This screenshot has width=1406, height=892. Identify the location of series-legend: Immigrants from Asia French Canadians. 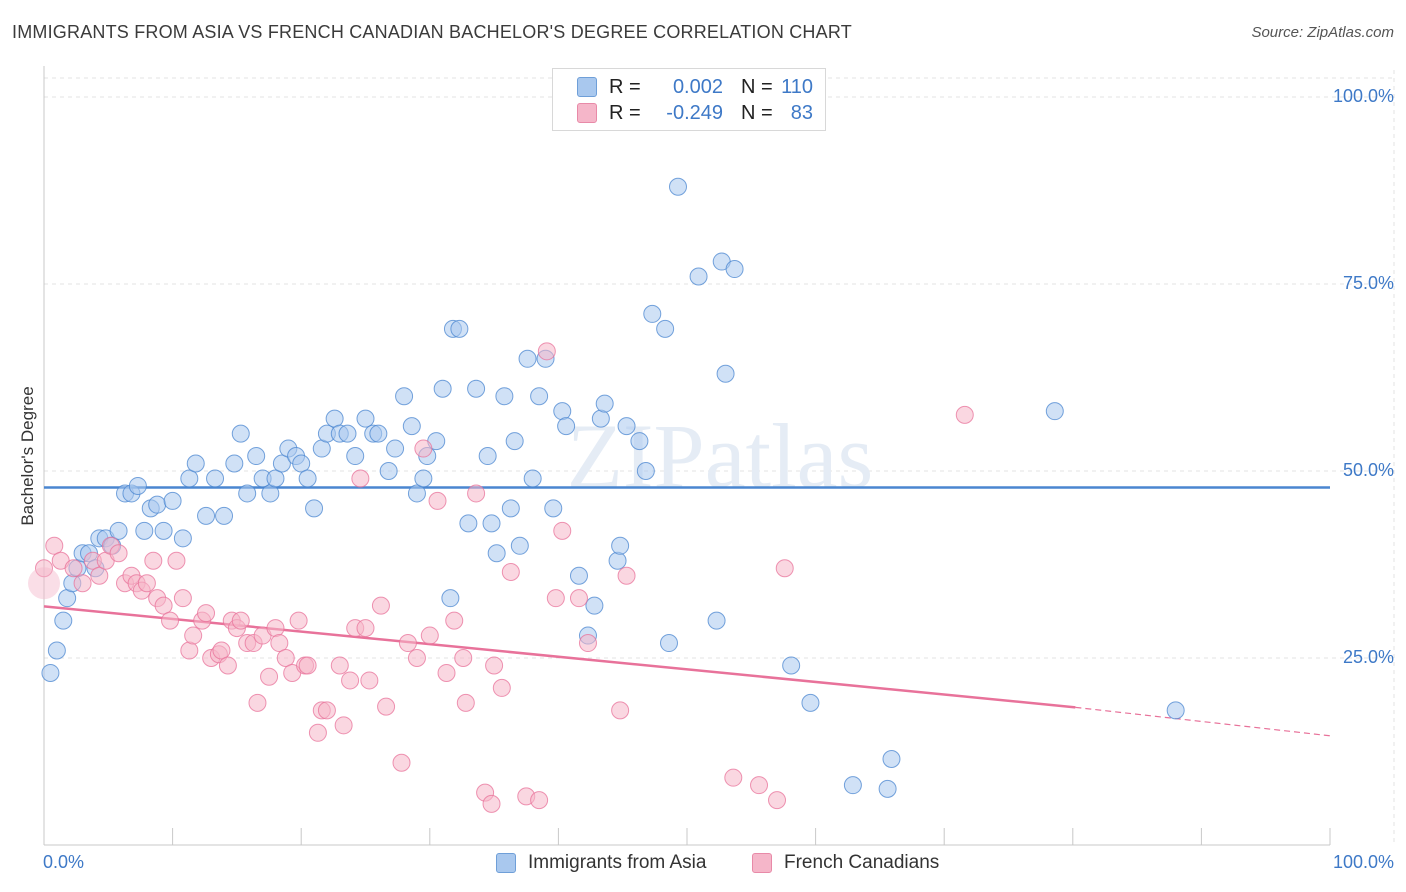
(703, 865).